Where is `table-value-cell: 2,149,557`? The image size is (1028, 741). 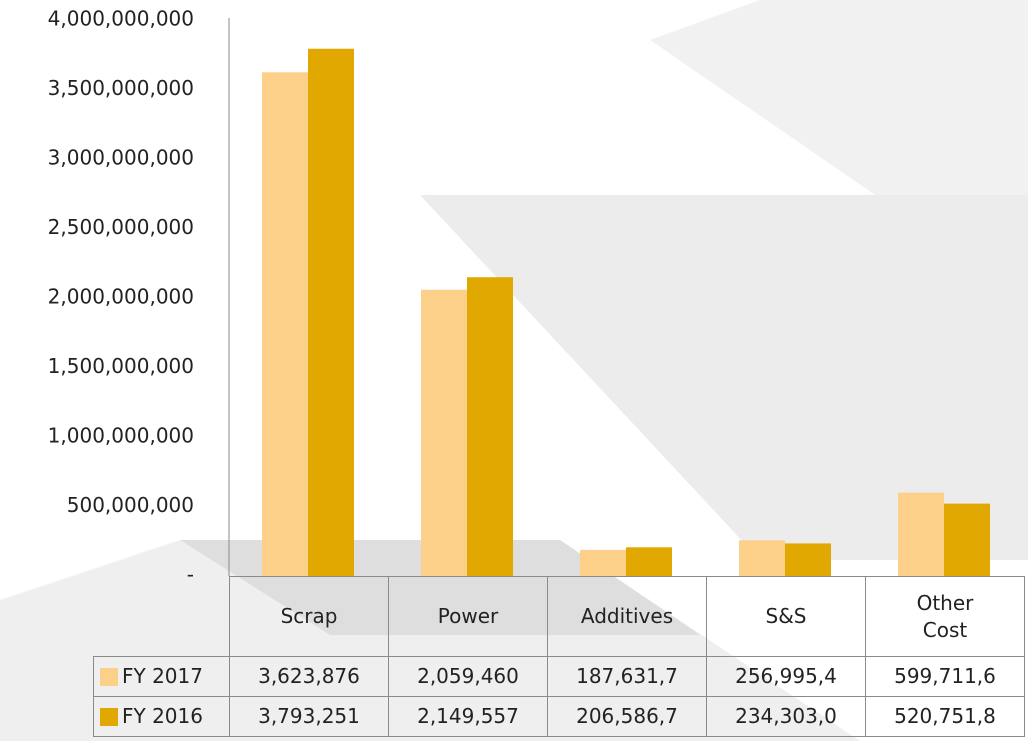 table-value-cell: 2,149,557 is located at coordinates (468, 716).